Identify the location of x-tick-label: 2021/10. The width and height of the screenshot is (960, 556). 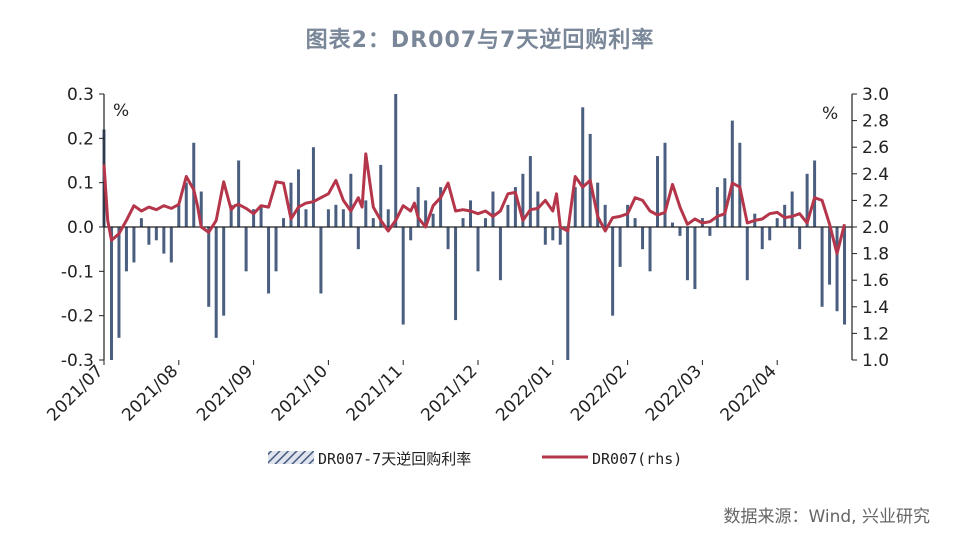
(300, 393).